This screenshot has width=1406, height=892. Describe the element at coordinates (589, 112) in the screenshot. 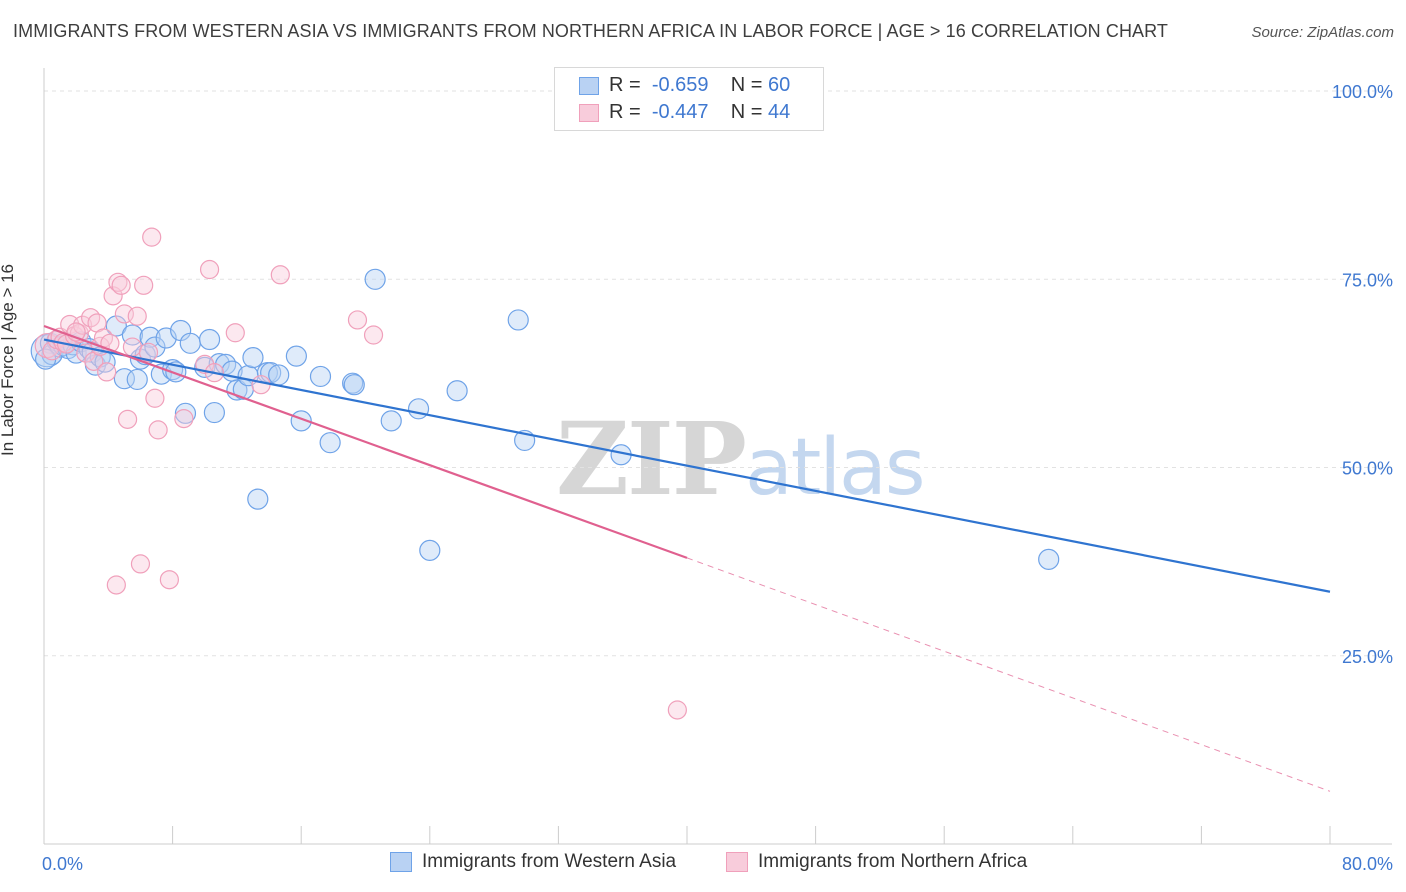

I see `legend-swatch-northern-africa` at that location.